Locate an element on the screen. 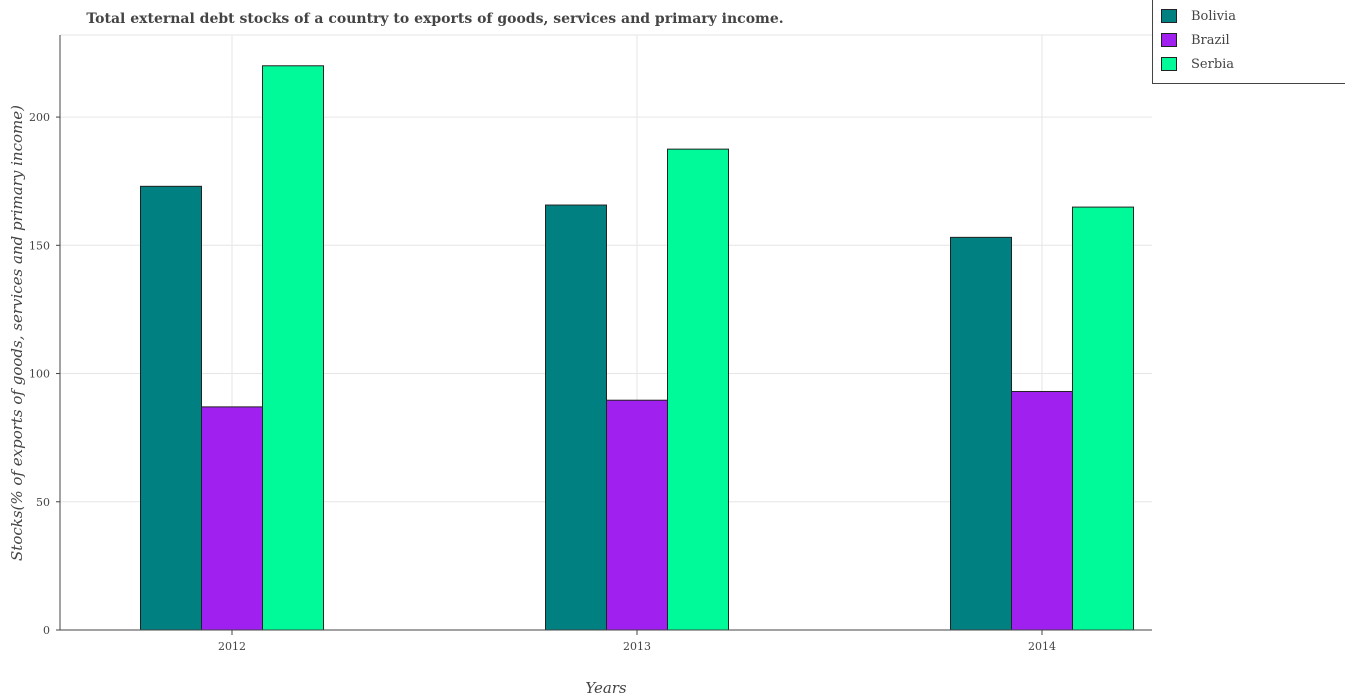 The image size is (1345, 700). legend: Bolivia Brazil Serbia is located at coordinates (1248, 42).